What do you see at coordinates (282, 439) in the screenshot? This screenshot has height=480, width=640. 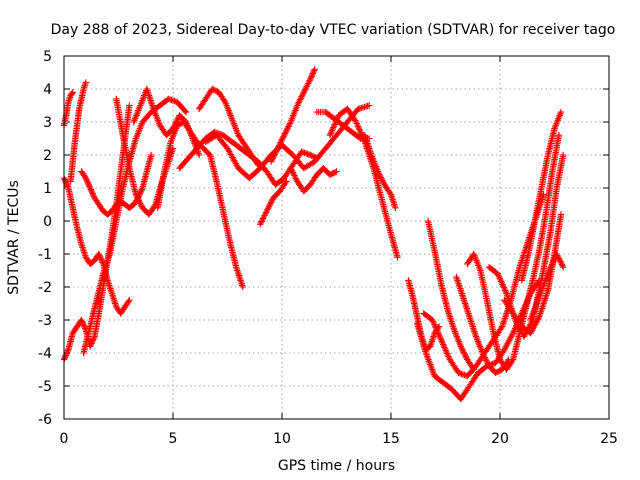 I see `x-tick-label: 10` at bounding box center [282, 439].